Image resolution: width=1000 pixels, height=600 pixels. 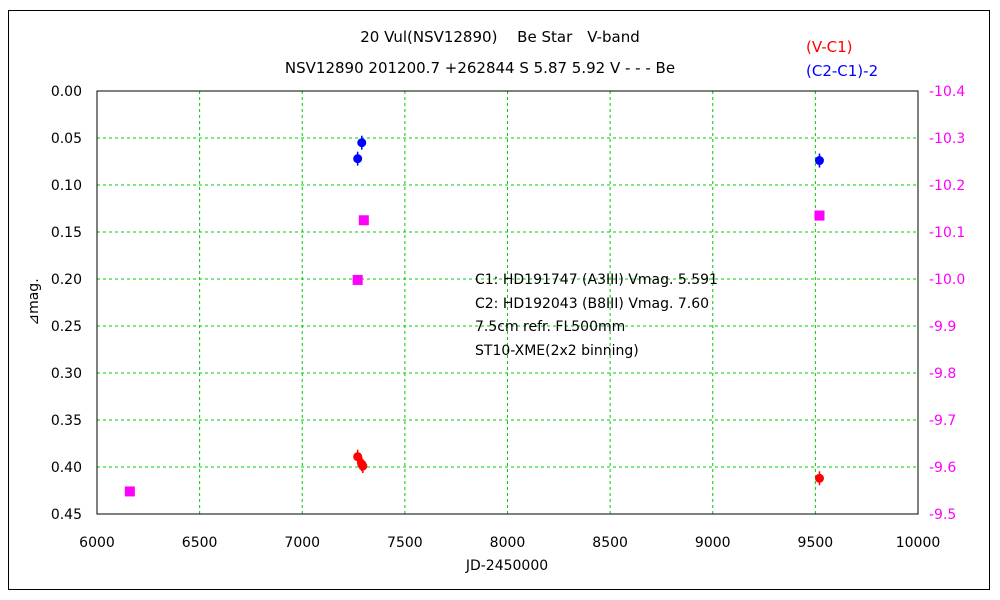 What do you see at coordinates (942, 515) in the screenshot?
I see `y-right-tick-label: -9.5` at bounding box center [942, 515].